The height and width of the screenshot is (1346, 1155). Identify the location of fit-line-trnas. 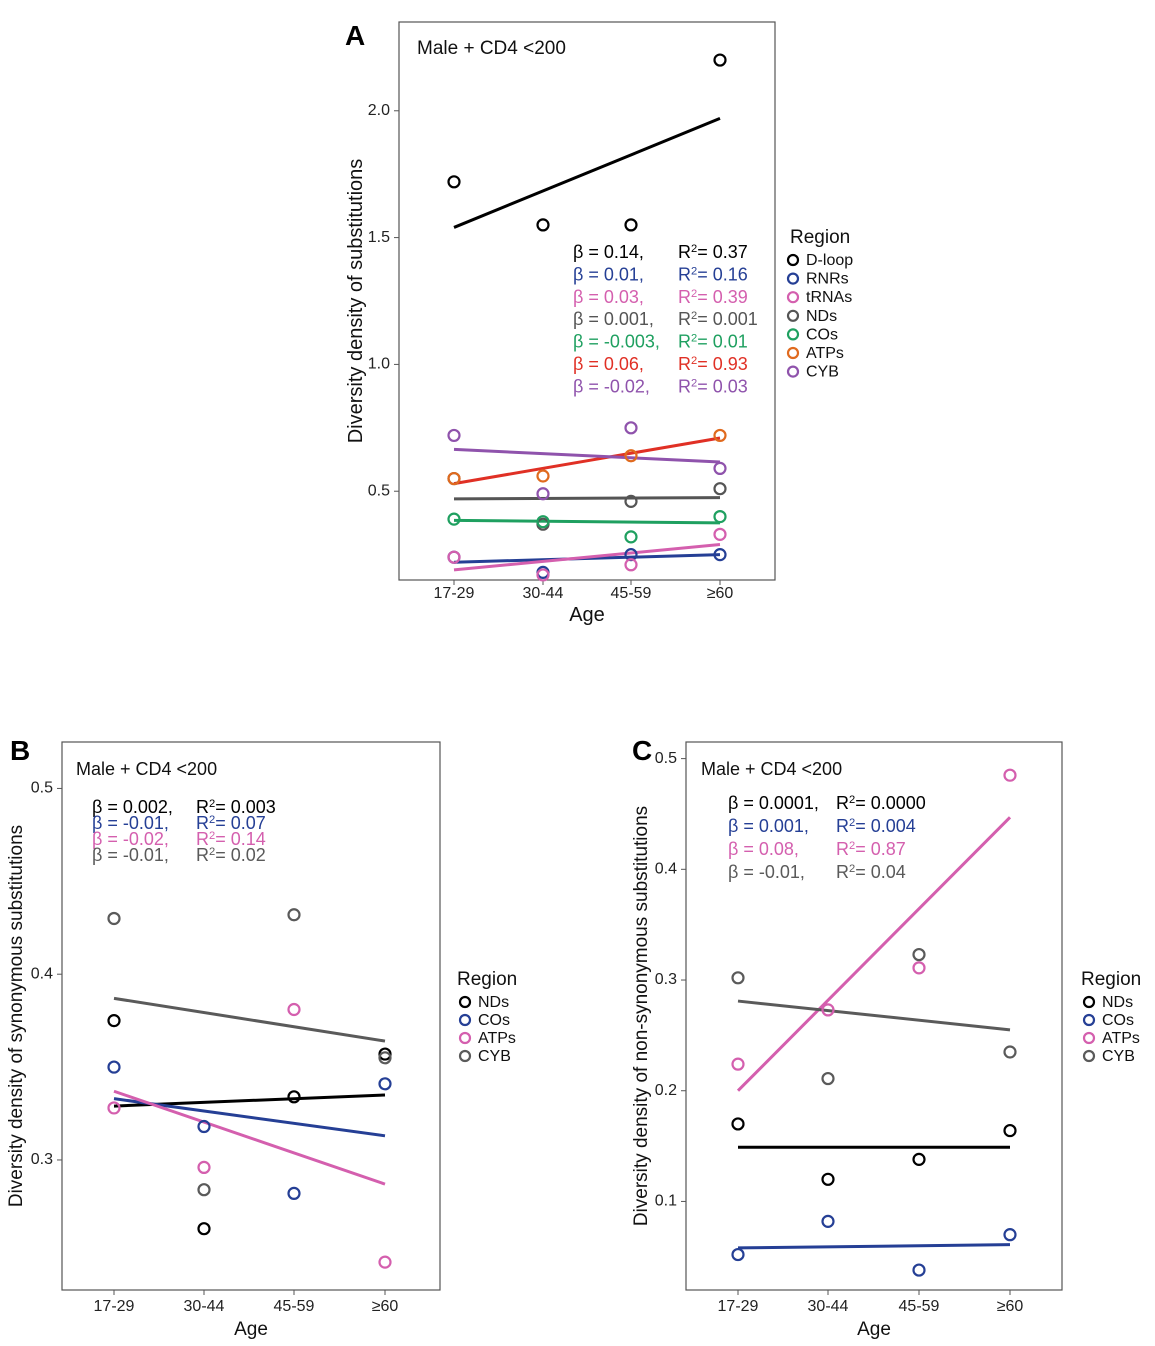
(587, 557).